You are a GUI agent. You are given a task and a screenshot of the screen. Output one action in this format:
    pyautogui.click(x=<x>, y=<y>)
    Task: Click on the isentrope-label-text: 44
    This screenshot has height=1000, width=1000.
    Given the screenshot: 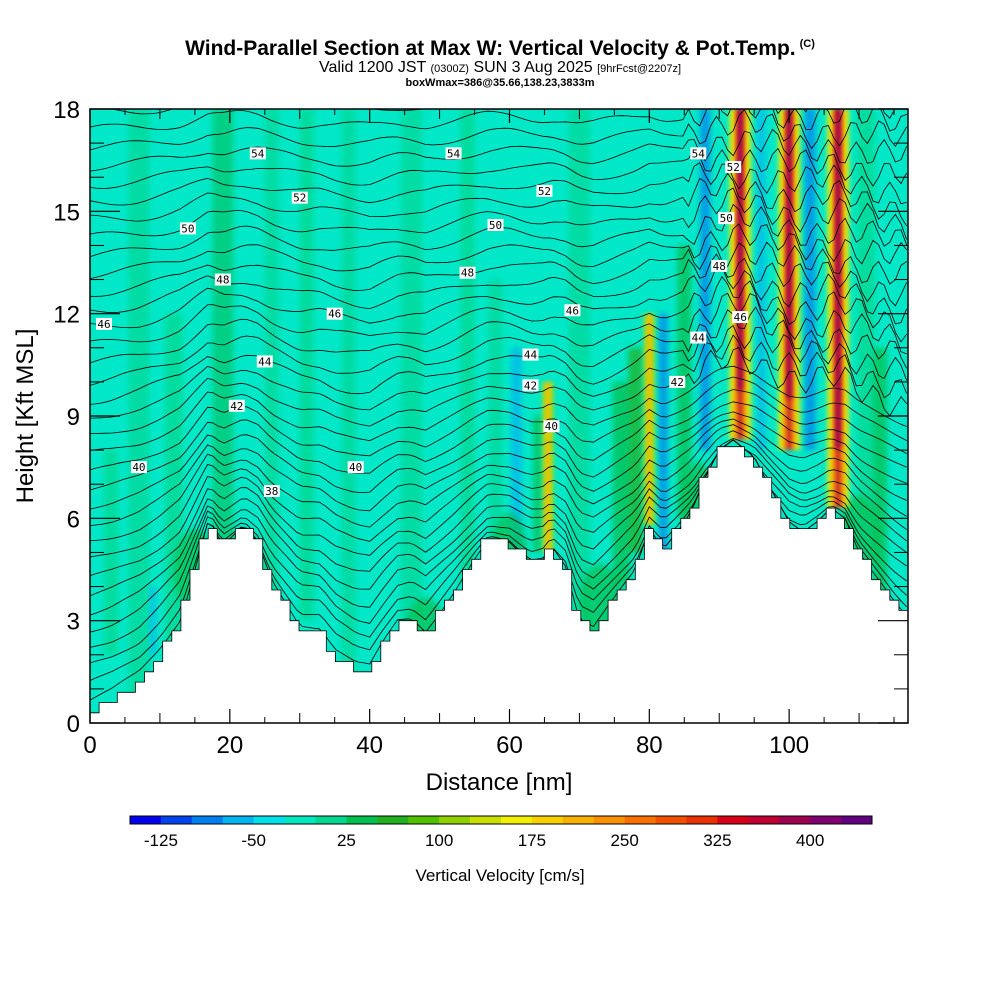 What is the action you would take?
    pyautogui.click(x=699, y=338)
    